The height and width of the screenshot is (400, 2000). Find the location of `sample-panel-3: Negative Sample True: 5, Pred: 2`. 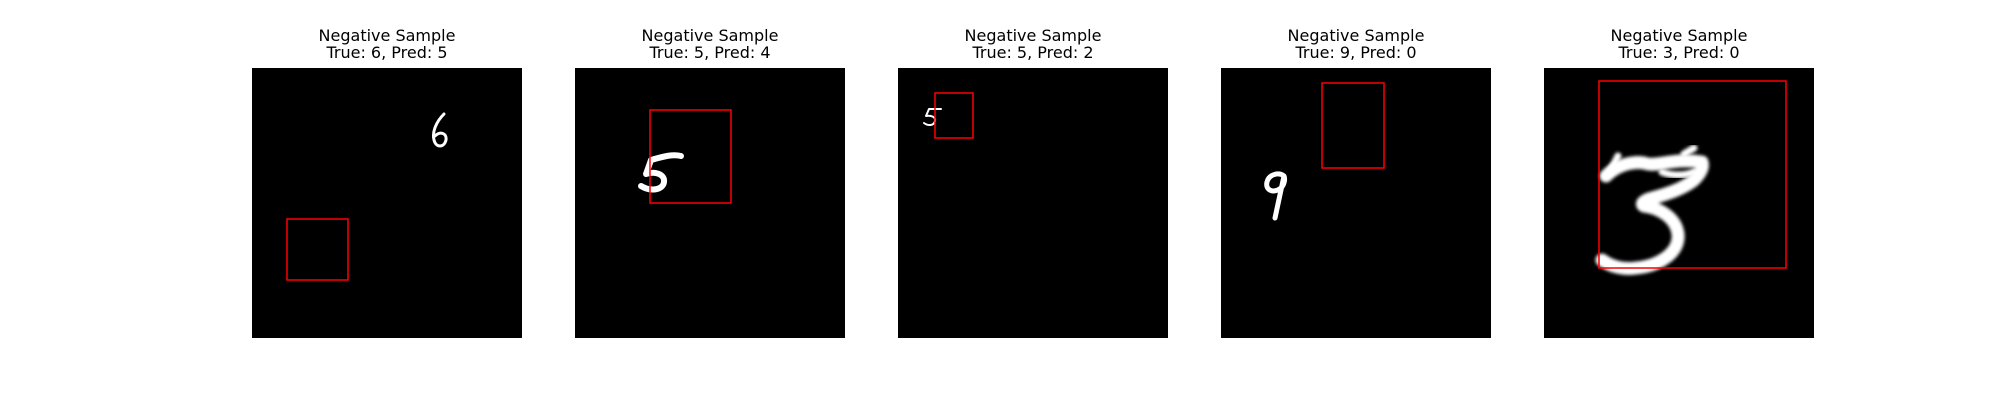

sample-panel-3: Negative Sample True: 5, Pred: 2 is located at coordinates (1033, 170).